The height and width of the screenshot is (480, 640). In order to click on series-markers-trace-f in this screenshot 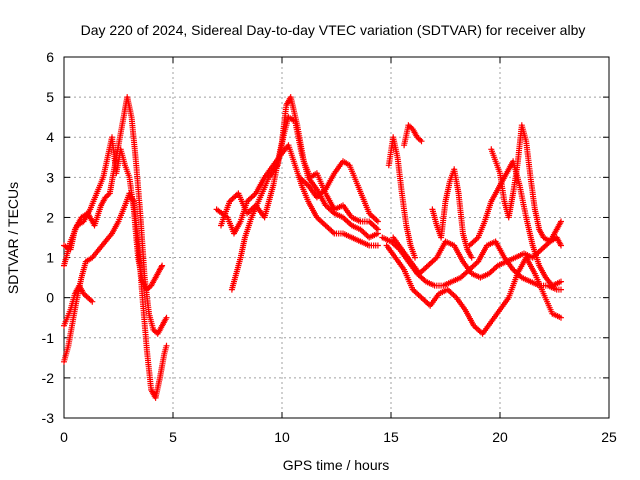, I will do `click(304, 203)`.